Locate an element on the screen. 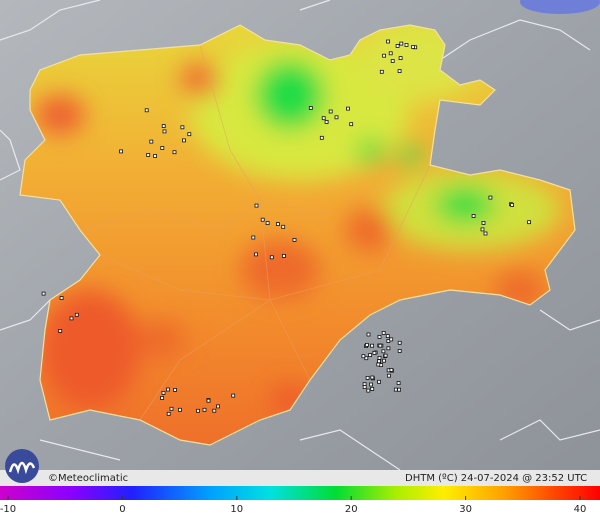 The width and height of the screenshot is (600, 521). colorbar-tick-label: 20 is located at coordinates (351, 509).